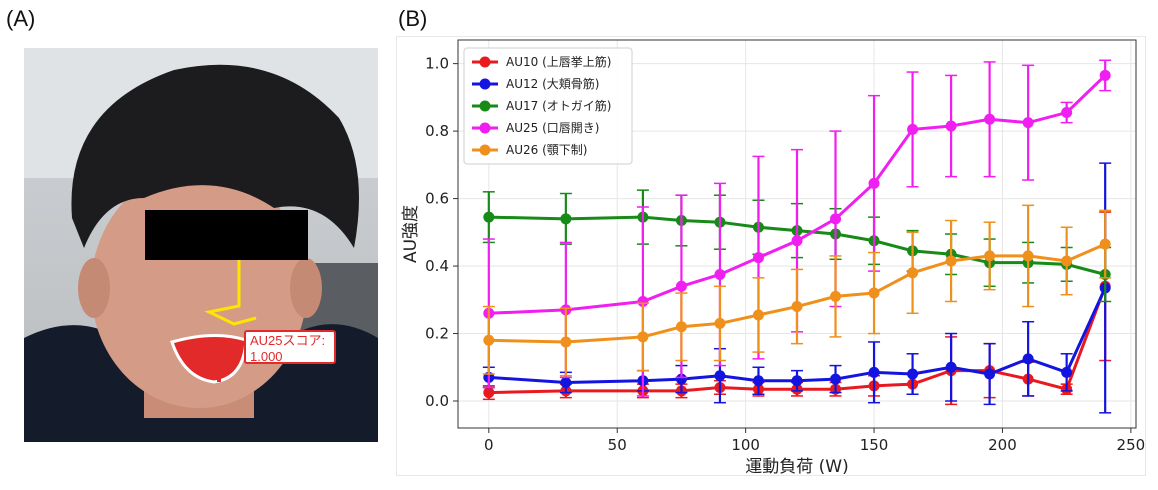 The image size is (1158, 490). I want to click on left-ear, so click(94, 288).